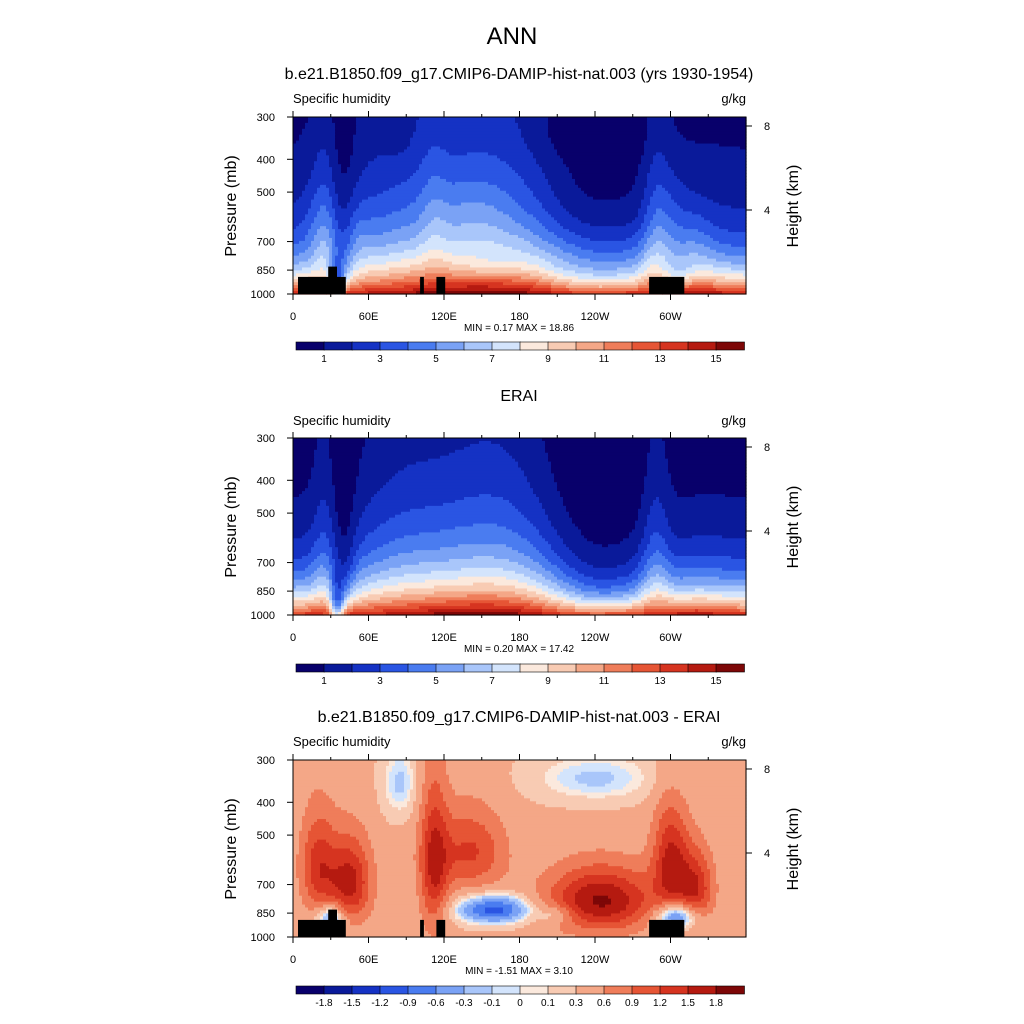 This screenshot has height=1024, width=1024. Describe the element at coordinates (369, 317) in the screenshot. I see `x-tick-label: 60E` at that location.